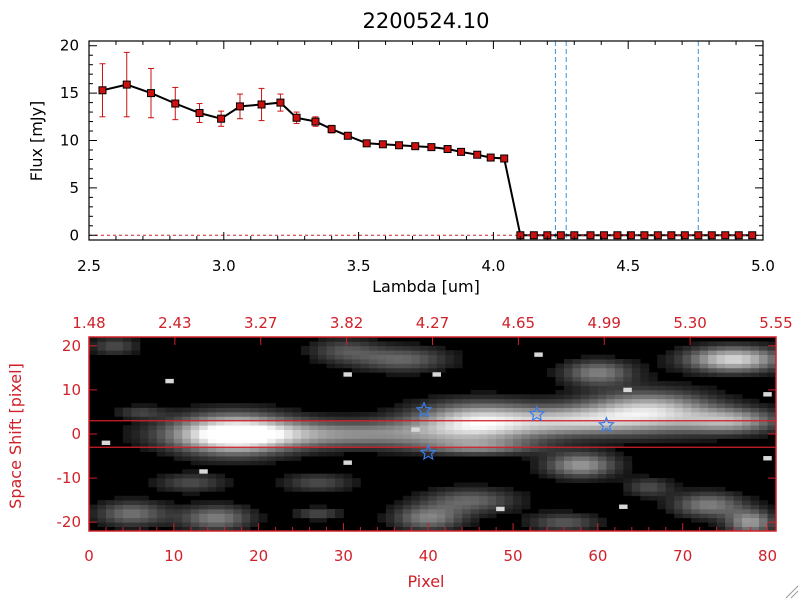 The height and width of the screenshot is (600, 800). Describe the element at coordinates (767, 556) in the screenshot. I see `image-x-tick-label: 80` at that location.